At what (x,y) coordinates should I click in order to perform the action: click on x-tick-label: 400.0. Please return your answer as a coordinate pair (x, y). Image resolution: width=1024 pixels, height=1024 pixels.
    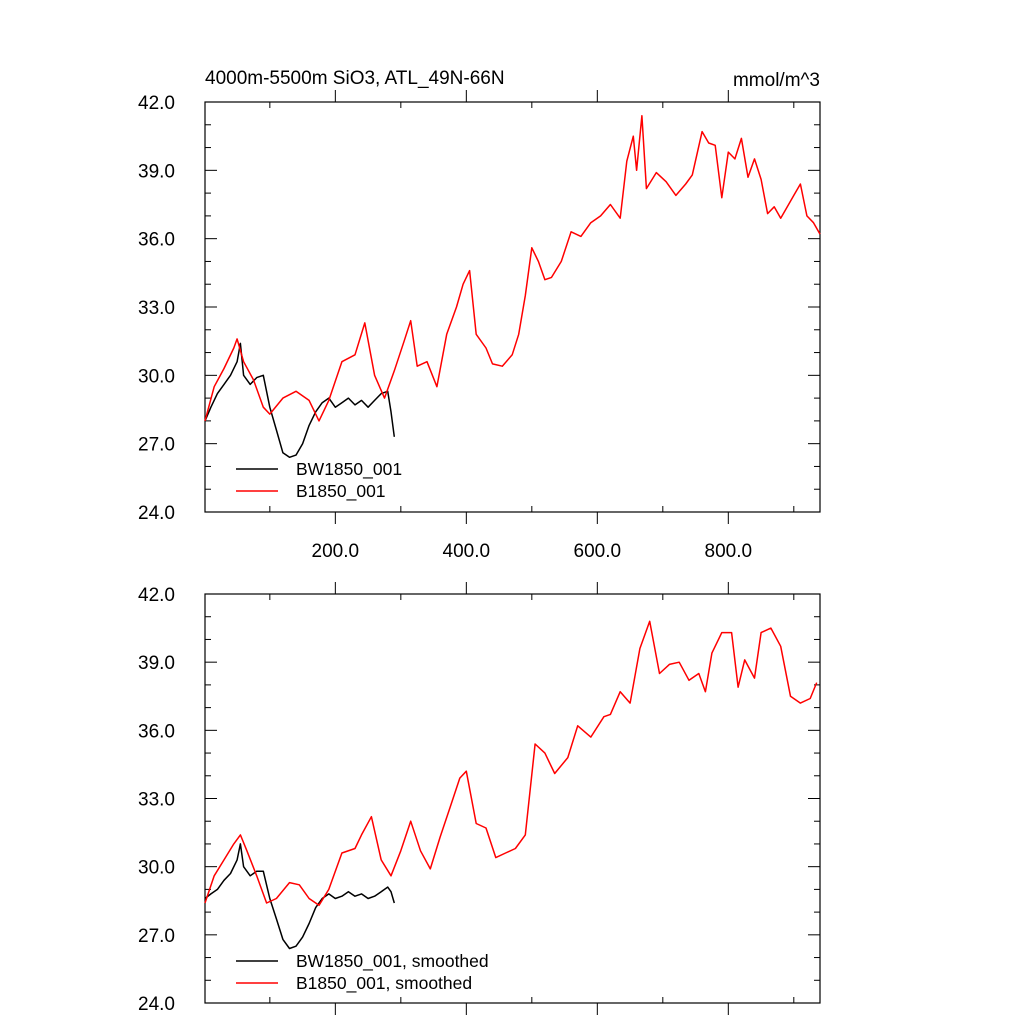
    Looking at the image, I should click on (467, 551).